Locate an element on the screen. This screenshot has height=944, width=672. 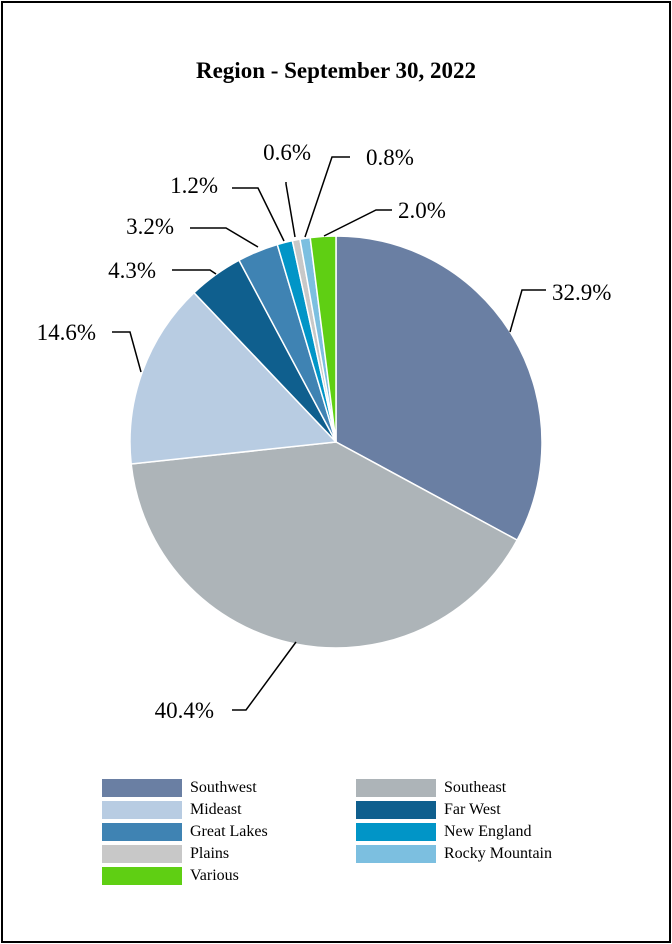
pie-slice-southwest is located at coordinates (439, 388).